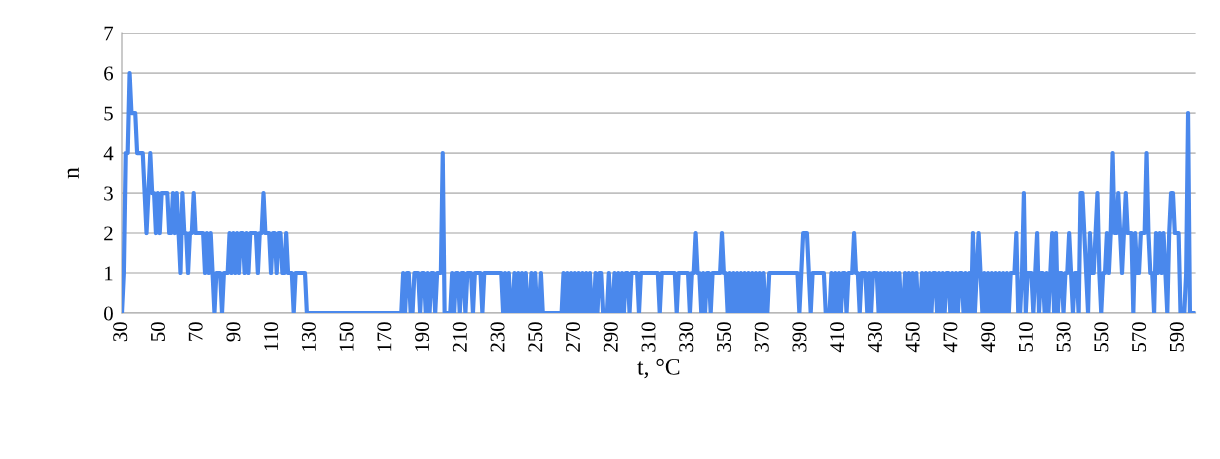 The height and width of the screenshot is (459, 1220). Describe the element at coordinates (535, 337) in the screenshot. I see `x-tick-label: 250` at that location.